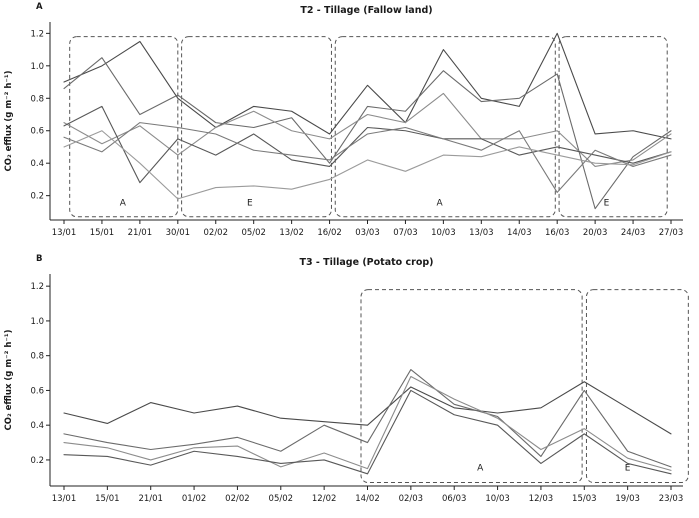 The image size is (699, 518). Describe the element at coordinates (194, 499) in the screenshot. I see `x-tick-label: 01/02` at that location.